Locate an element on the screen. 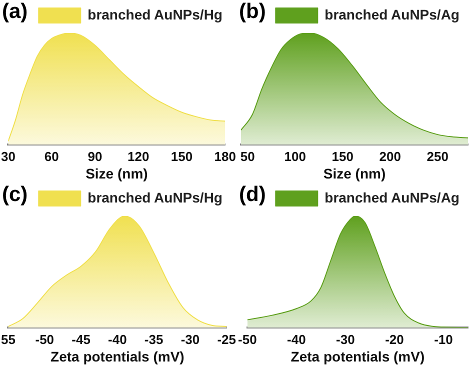  chart-title: (d) is located at coordinates (252, 195).